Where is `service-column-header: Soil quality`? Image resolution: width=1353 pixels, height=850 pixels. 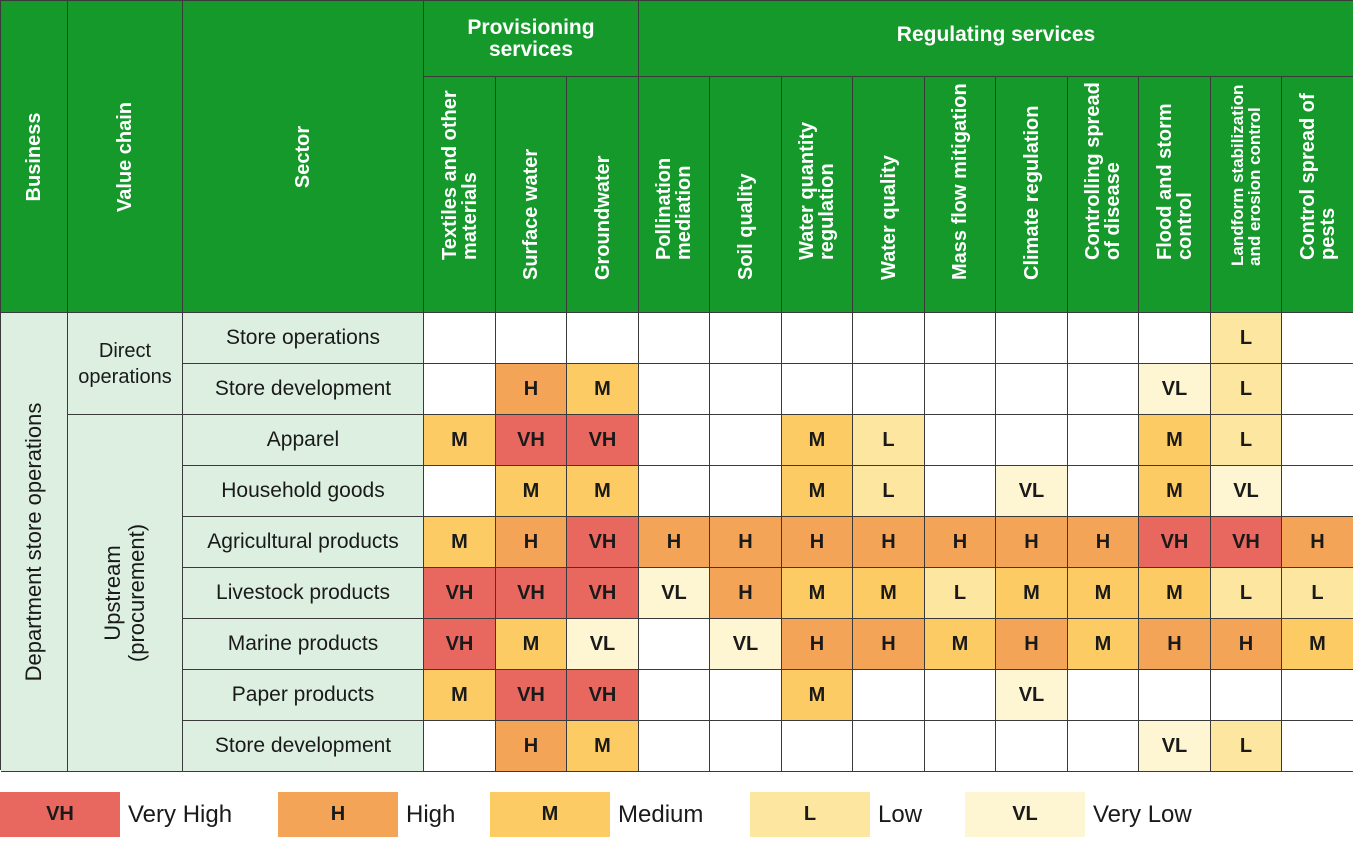
service-column-header: Soil quality is located at coordinates (746, 195).